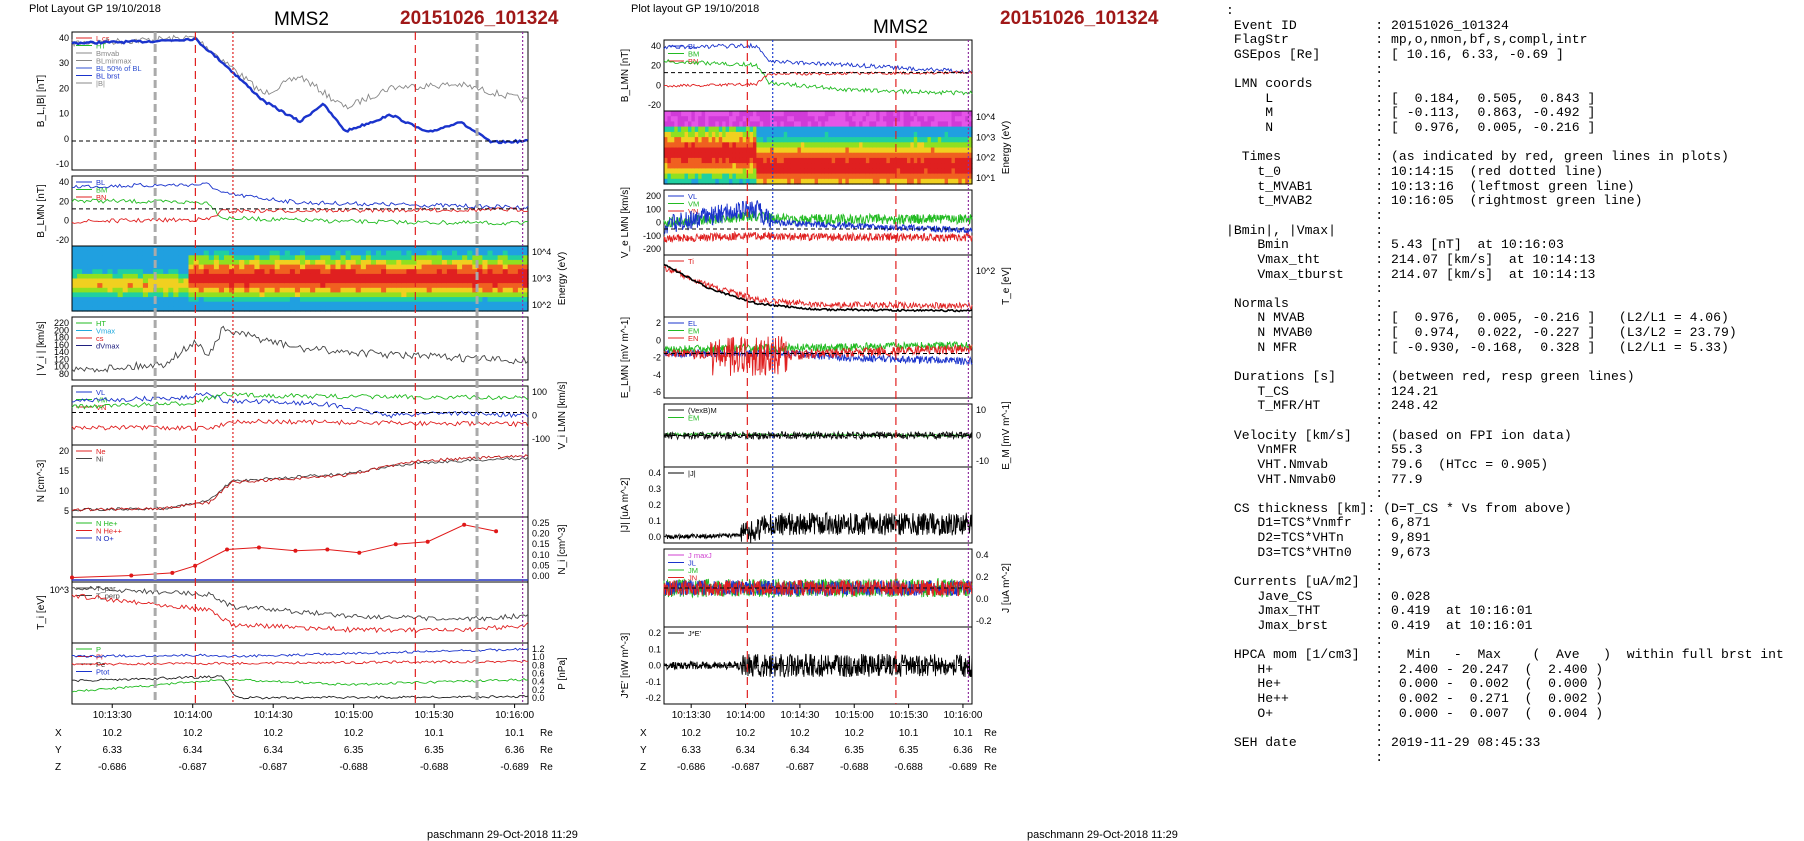 This screenshot has height=841, width=1804. What do you see at coordinates (800, 733) in the screenshot?
I see `coord-value: 10.2` at bounding box center [800, 733].